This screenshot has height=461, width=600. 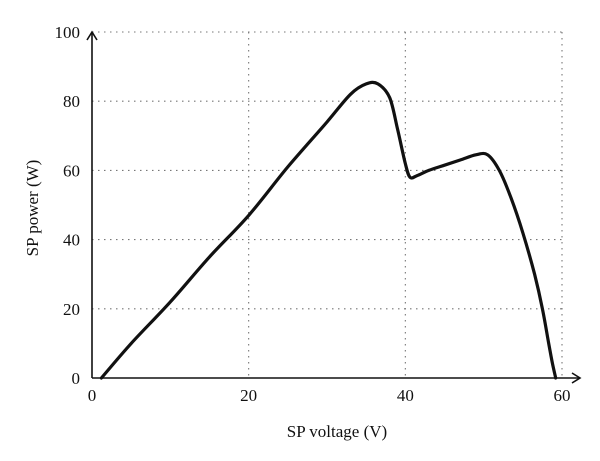 I want to click on y-tick-label-60: 60, so click(x=71, y=170).